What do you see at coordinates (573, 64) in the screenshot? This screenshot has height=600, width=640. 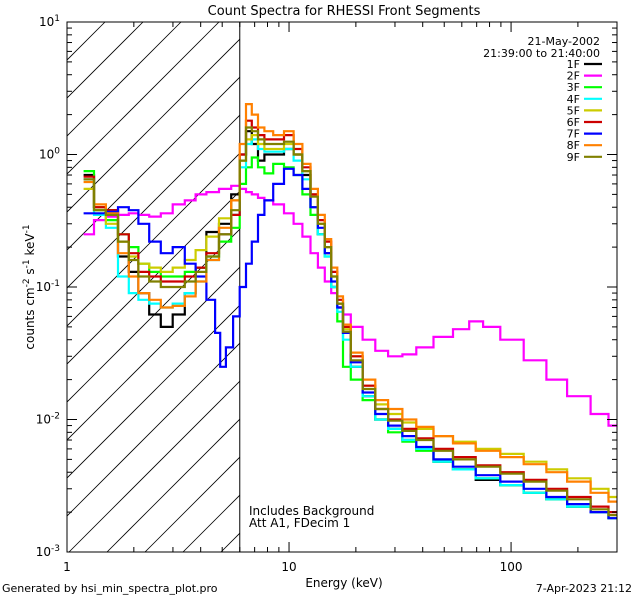 I see `legend-label-1f: 1F` at bounding box center [573, 64].